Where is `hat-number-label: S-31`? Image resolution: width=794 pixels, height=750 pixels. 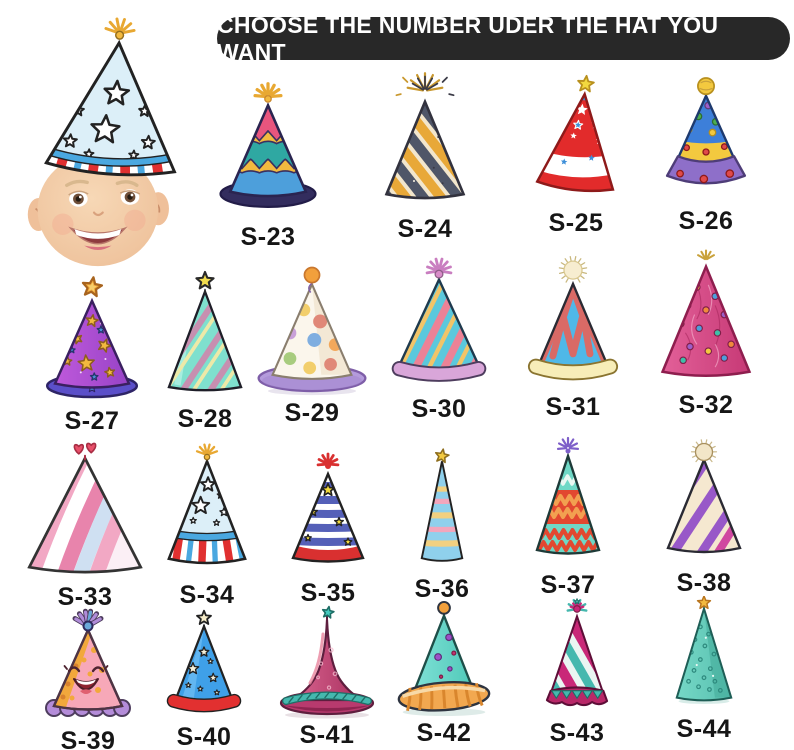
hat-number-label: S-31 is located at coordinates (573, 407).